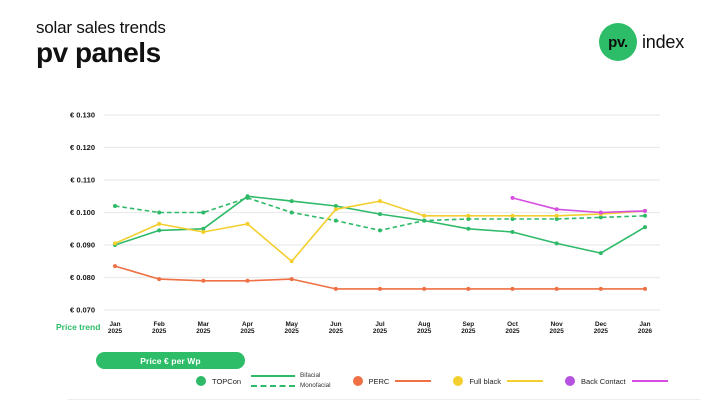  I want to click on x-tick-label: Jan 2026, so click(645, 328).